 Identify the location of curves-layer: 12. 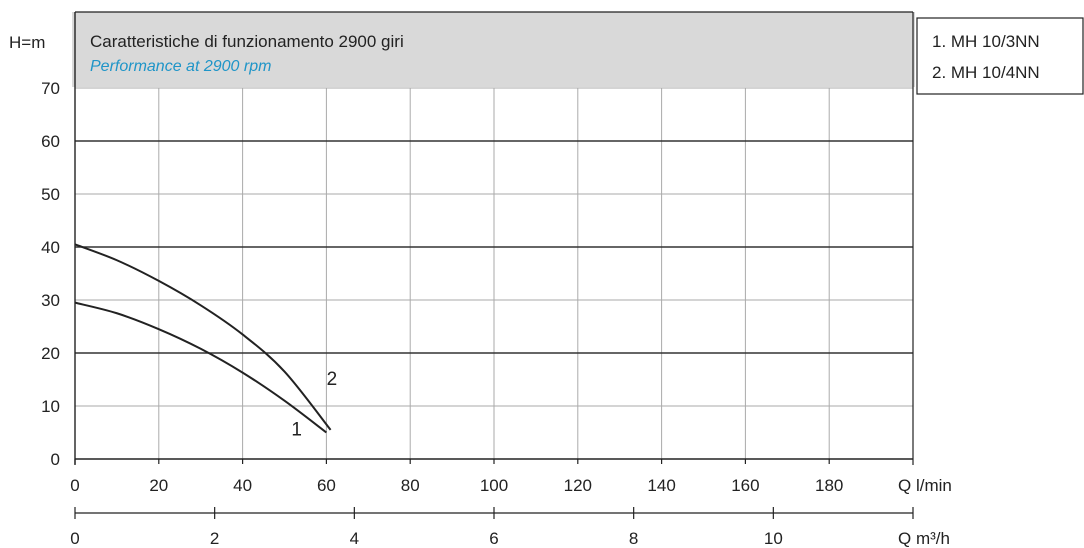
(206, 342).